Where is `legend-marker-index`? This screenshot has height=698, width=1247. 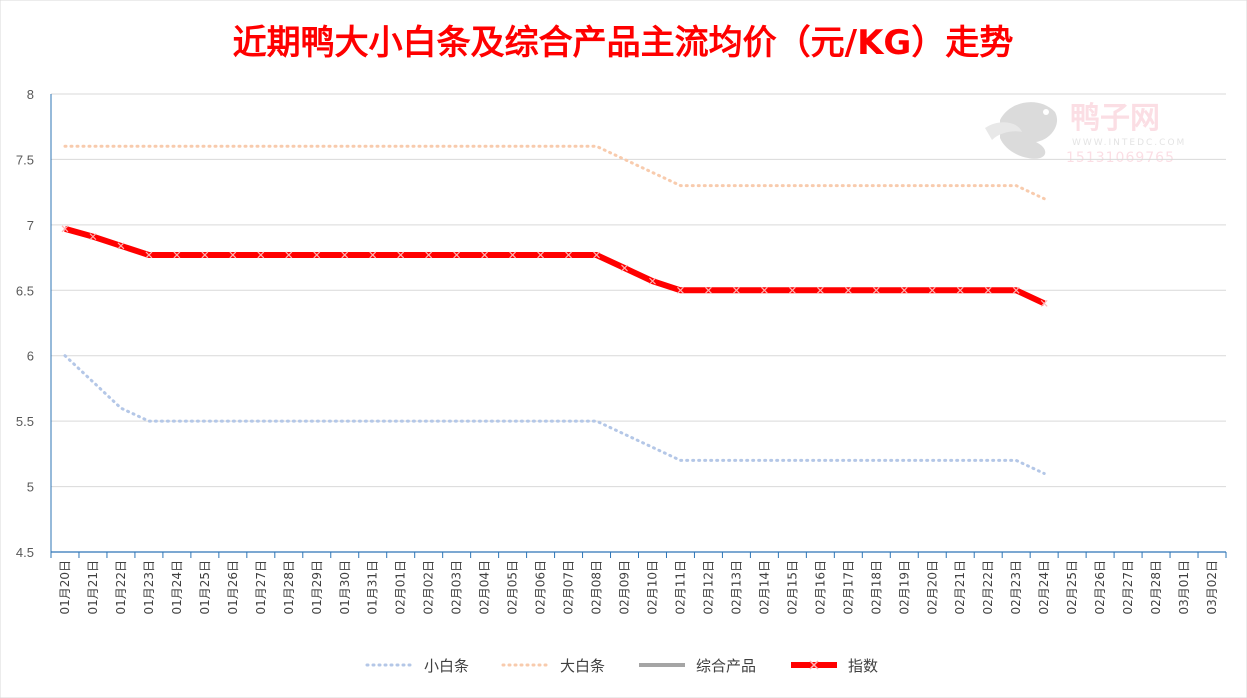
legend-marker-index is located at coordinates (814, 665).